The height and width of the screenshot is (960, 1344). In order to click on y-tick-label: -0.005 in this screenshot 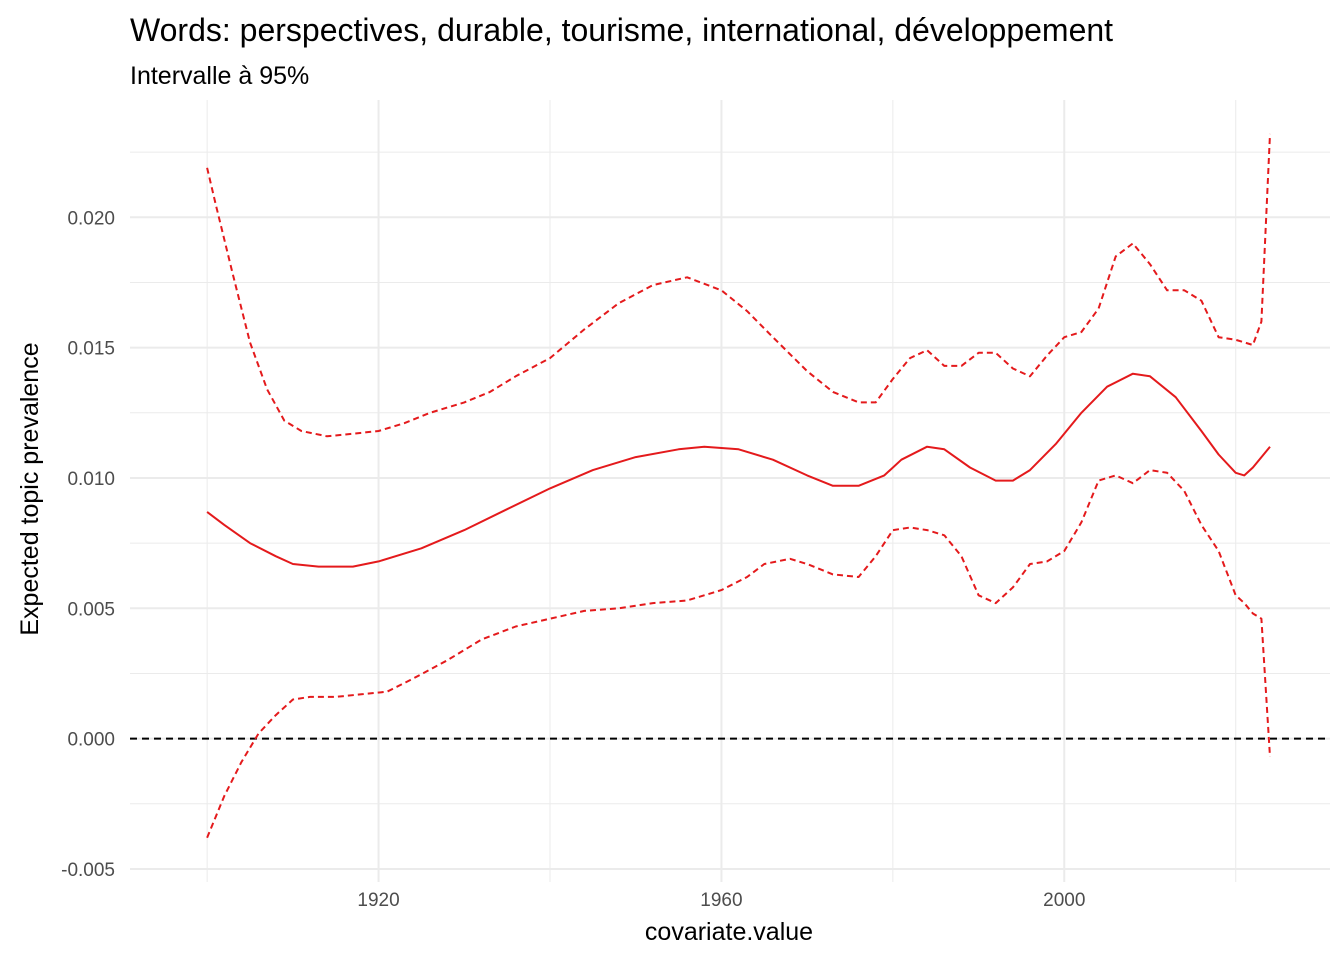, I will do `click(88, 870)`.